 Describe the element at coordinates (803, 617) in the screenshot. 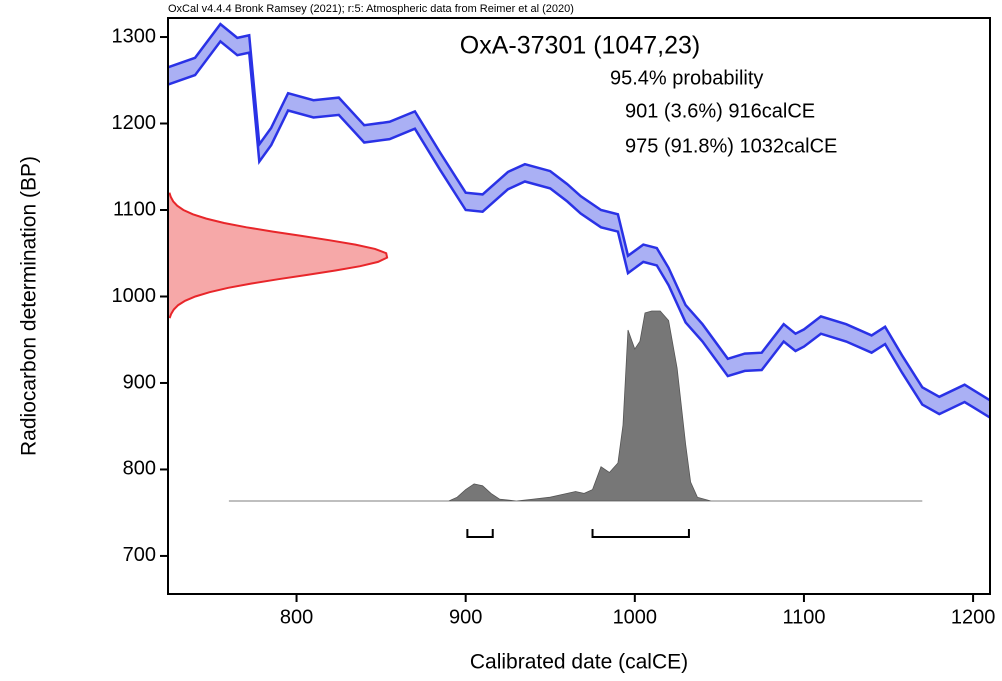

I see `x-tick-label: 1100` at that location.